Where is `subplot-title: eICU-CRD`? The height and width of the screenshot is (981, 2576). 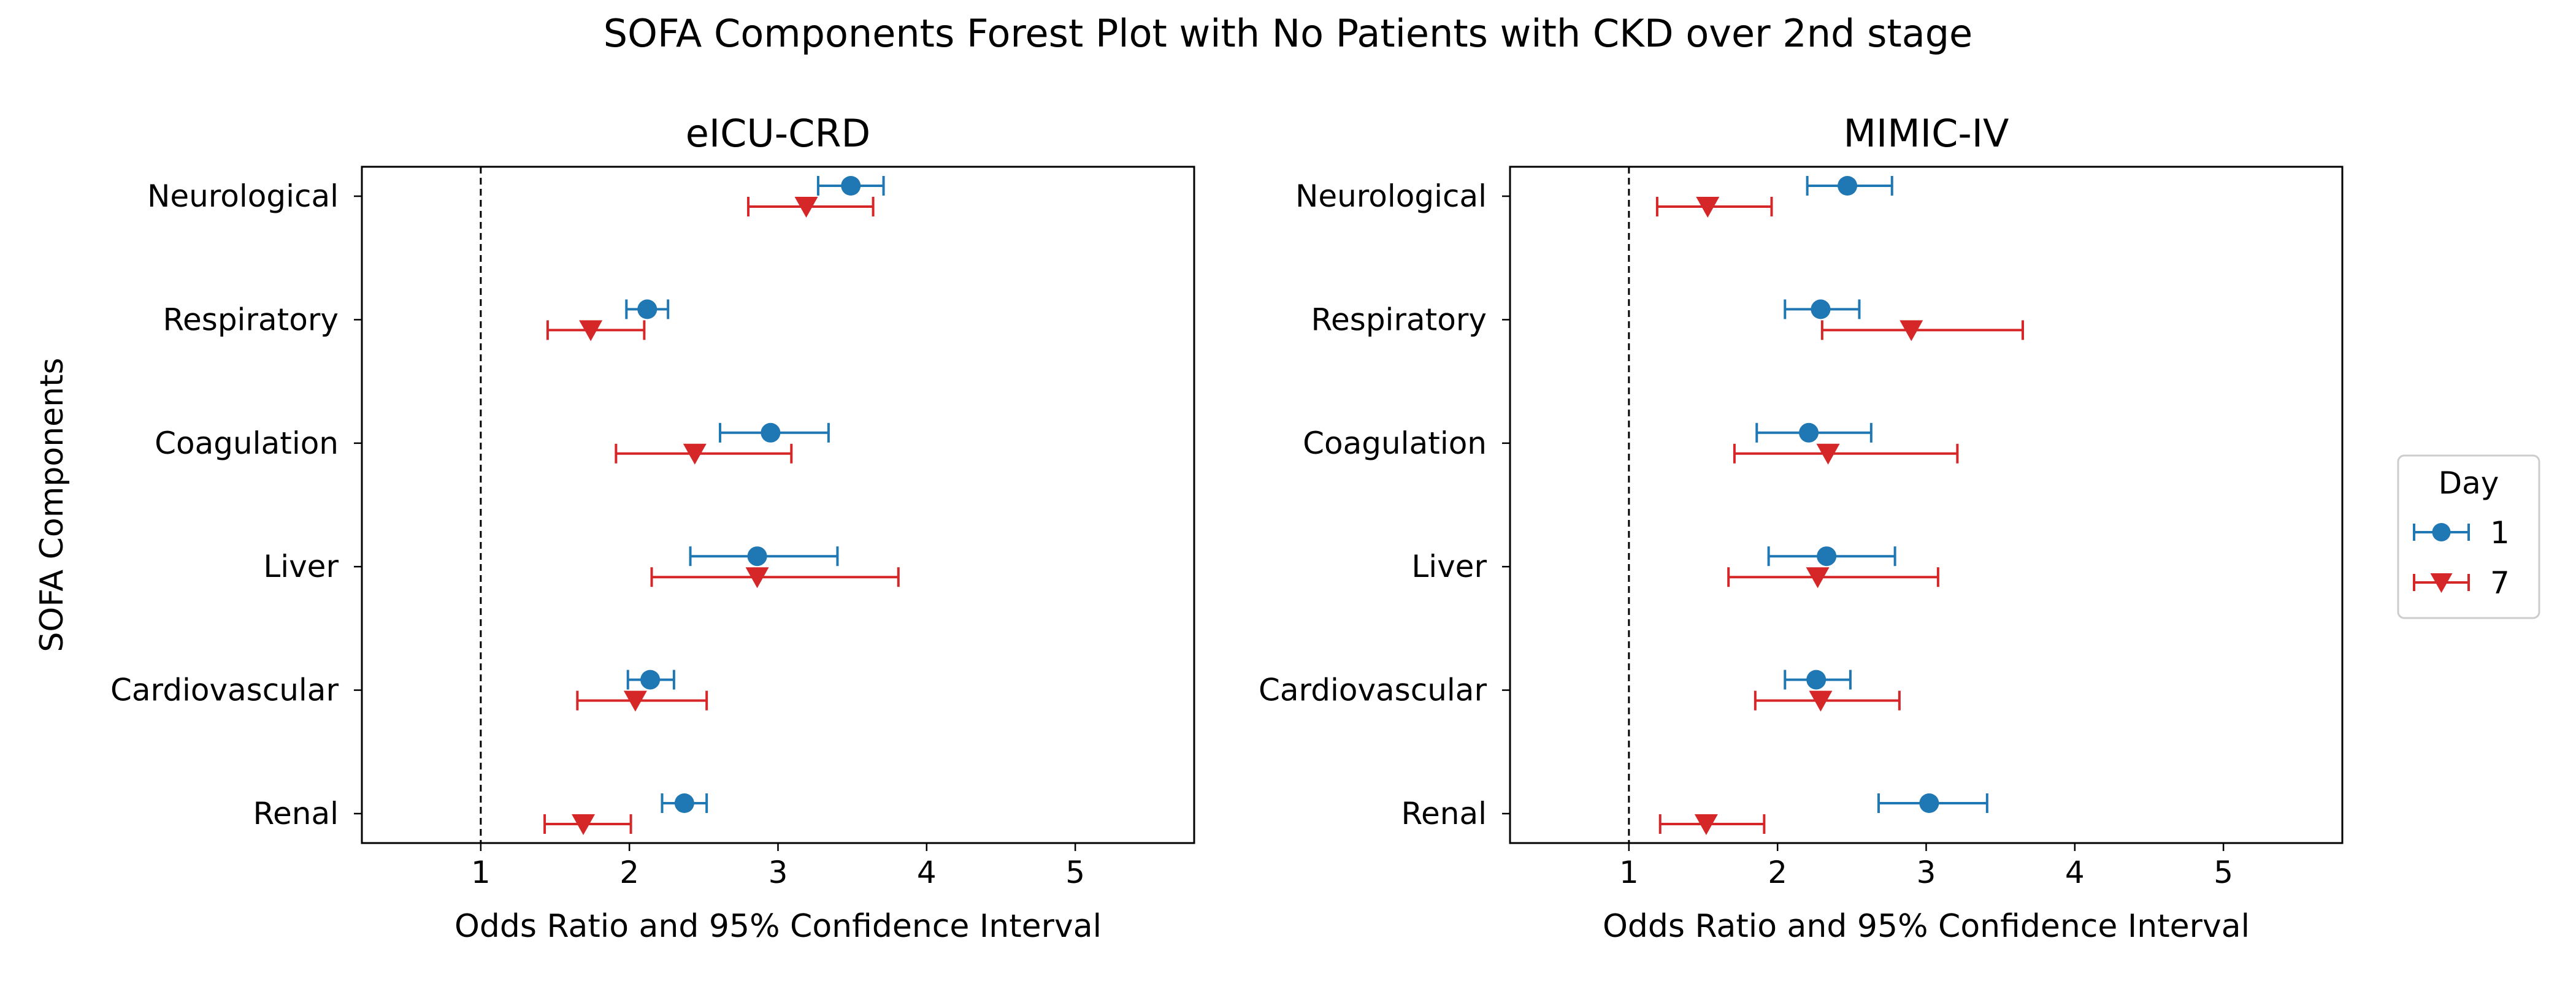 subplot-title: eICU-CRD is located at coordinates (778, 133).